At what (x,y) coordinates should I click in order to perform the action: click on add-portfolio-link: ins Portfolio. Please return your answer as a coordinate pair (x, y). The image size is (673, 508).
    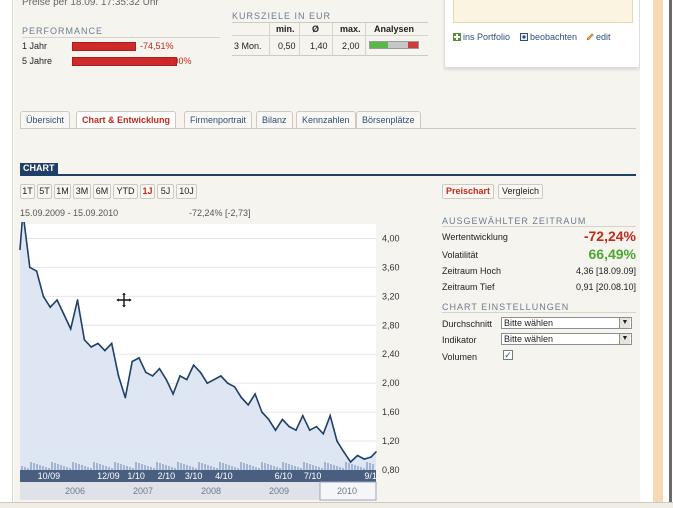
    Looking at the image, I should click on (481, 37).